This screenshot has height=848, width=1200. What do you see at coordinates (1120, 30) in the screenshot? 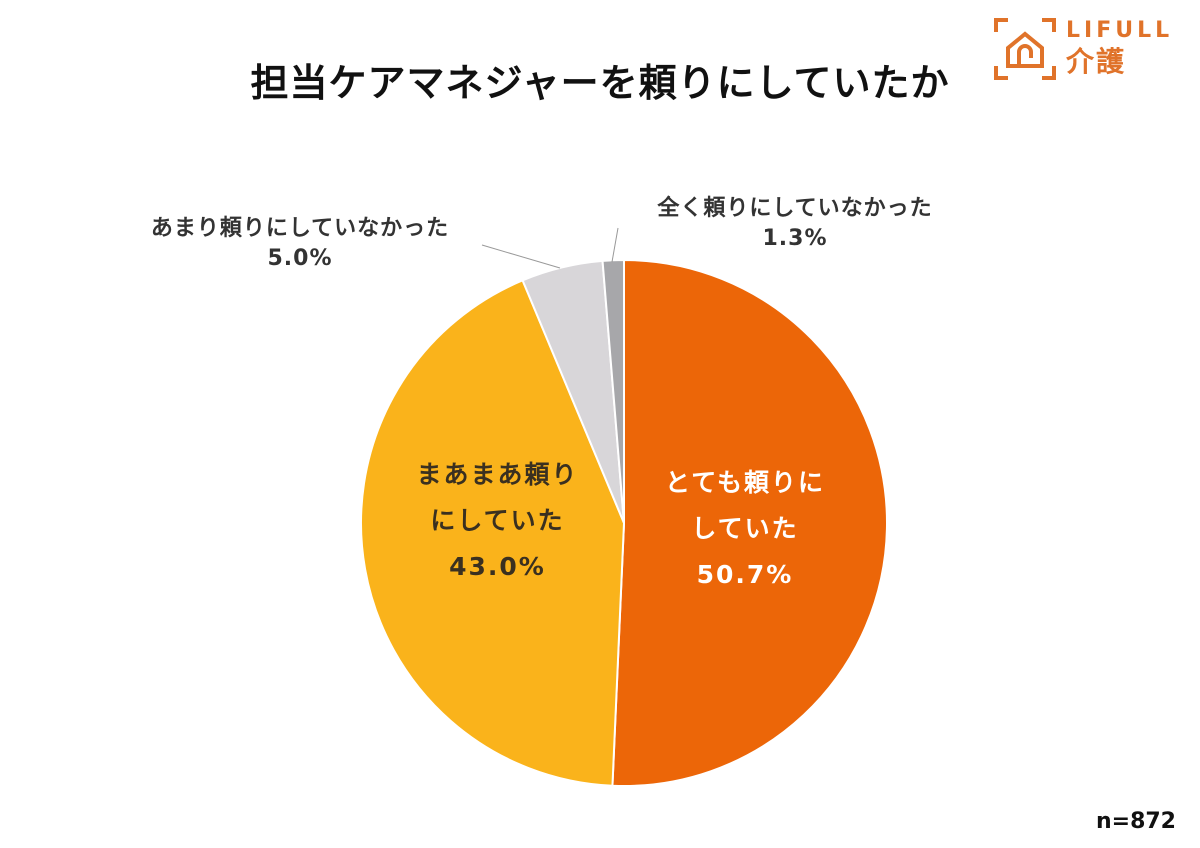
I see `logo-brand-en: LIFULL` at bounding box center [1120, 30].